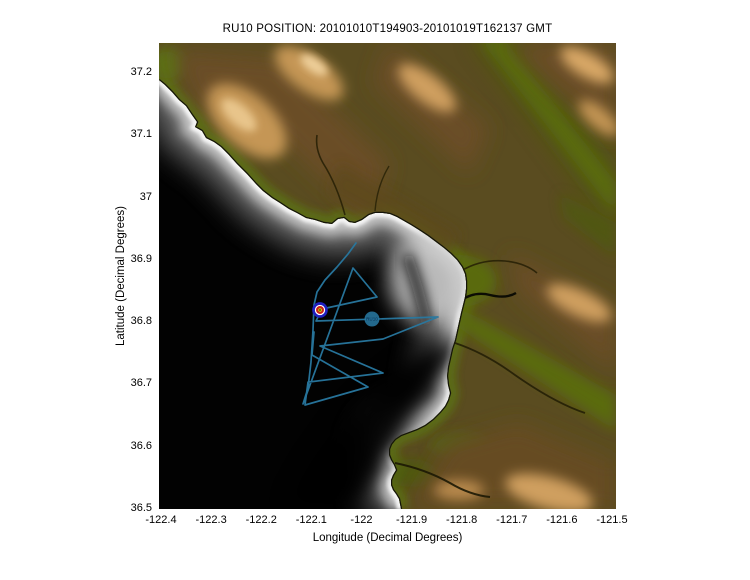 This screenshot has width=750, height=580. What do you see at coordinates (549, 491) in the screenshot?
I see `santa-lucia-ridge` at bounding box center [549, 491].